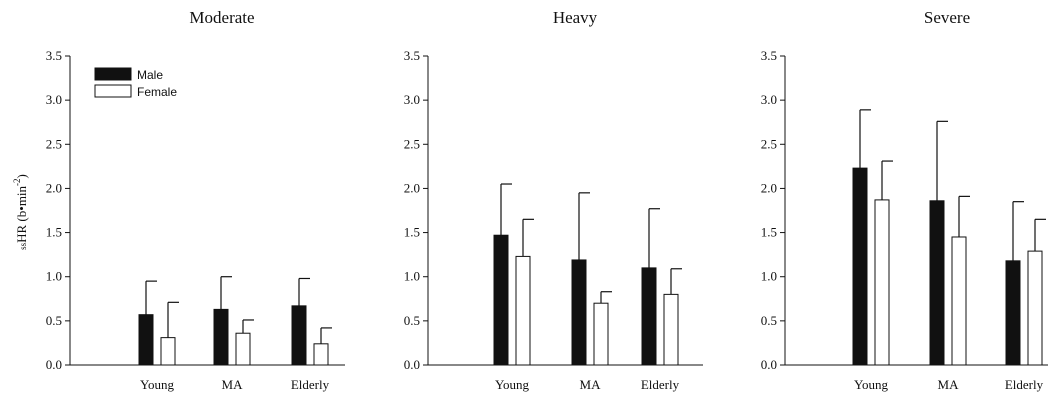 The height and width of the screenshot is (394, 1058). What do you see at coordinates (150, 75) in the screenshot?
I see `legend-label-male: Male` at bounding box center [150, 75].